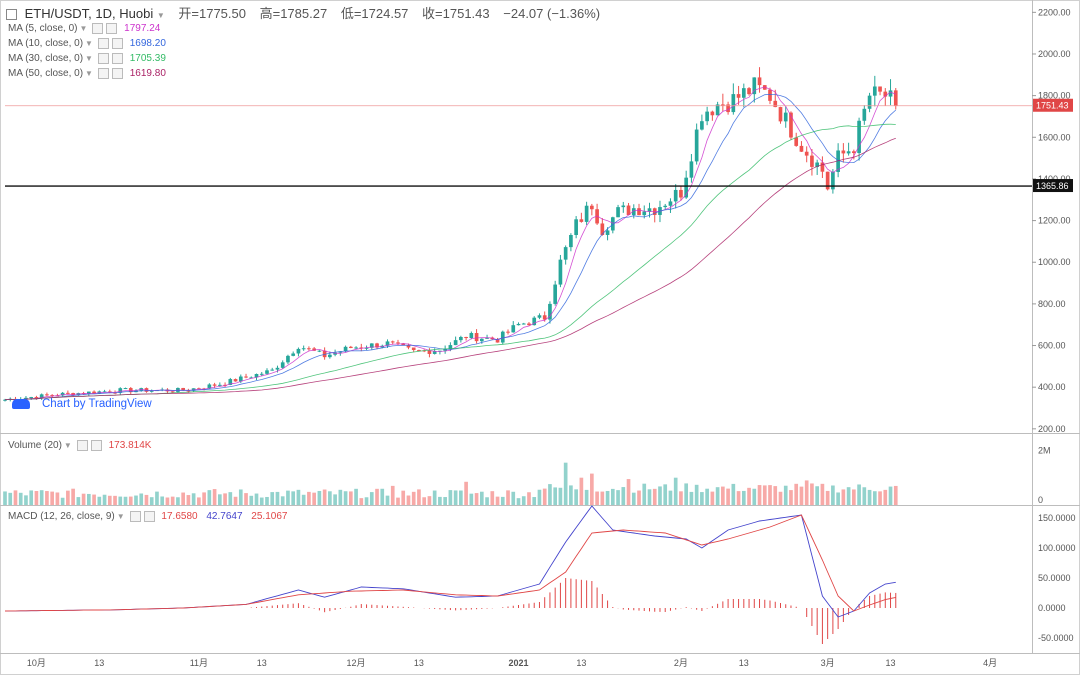  I want to click on collapse-icon, so click(11, 15).